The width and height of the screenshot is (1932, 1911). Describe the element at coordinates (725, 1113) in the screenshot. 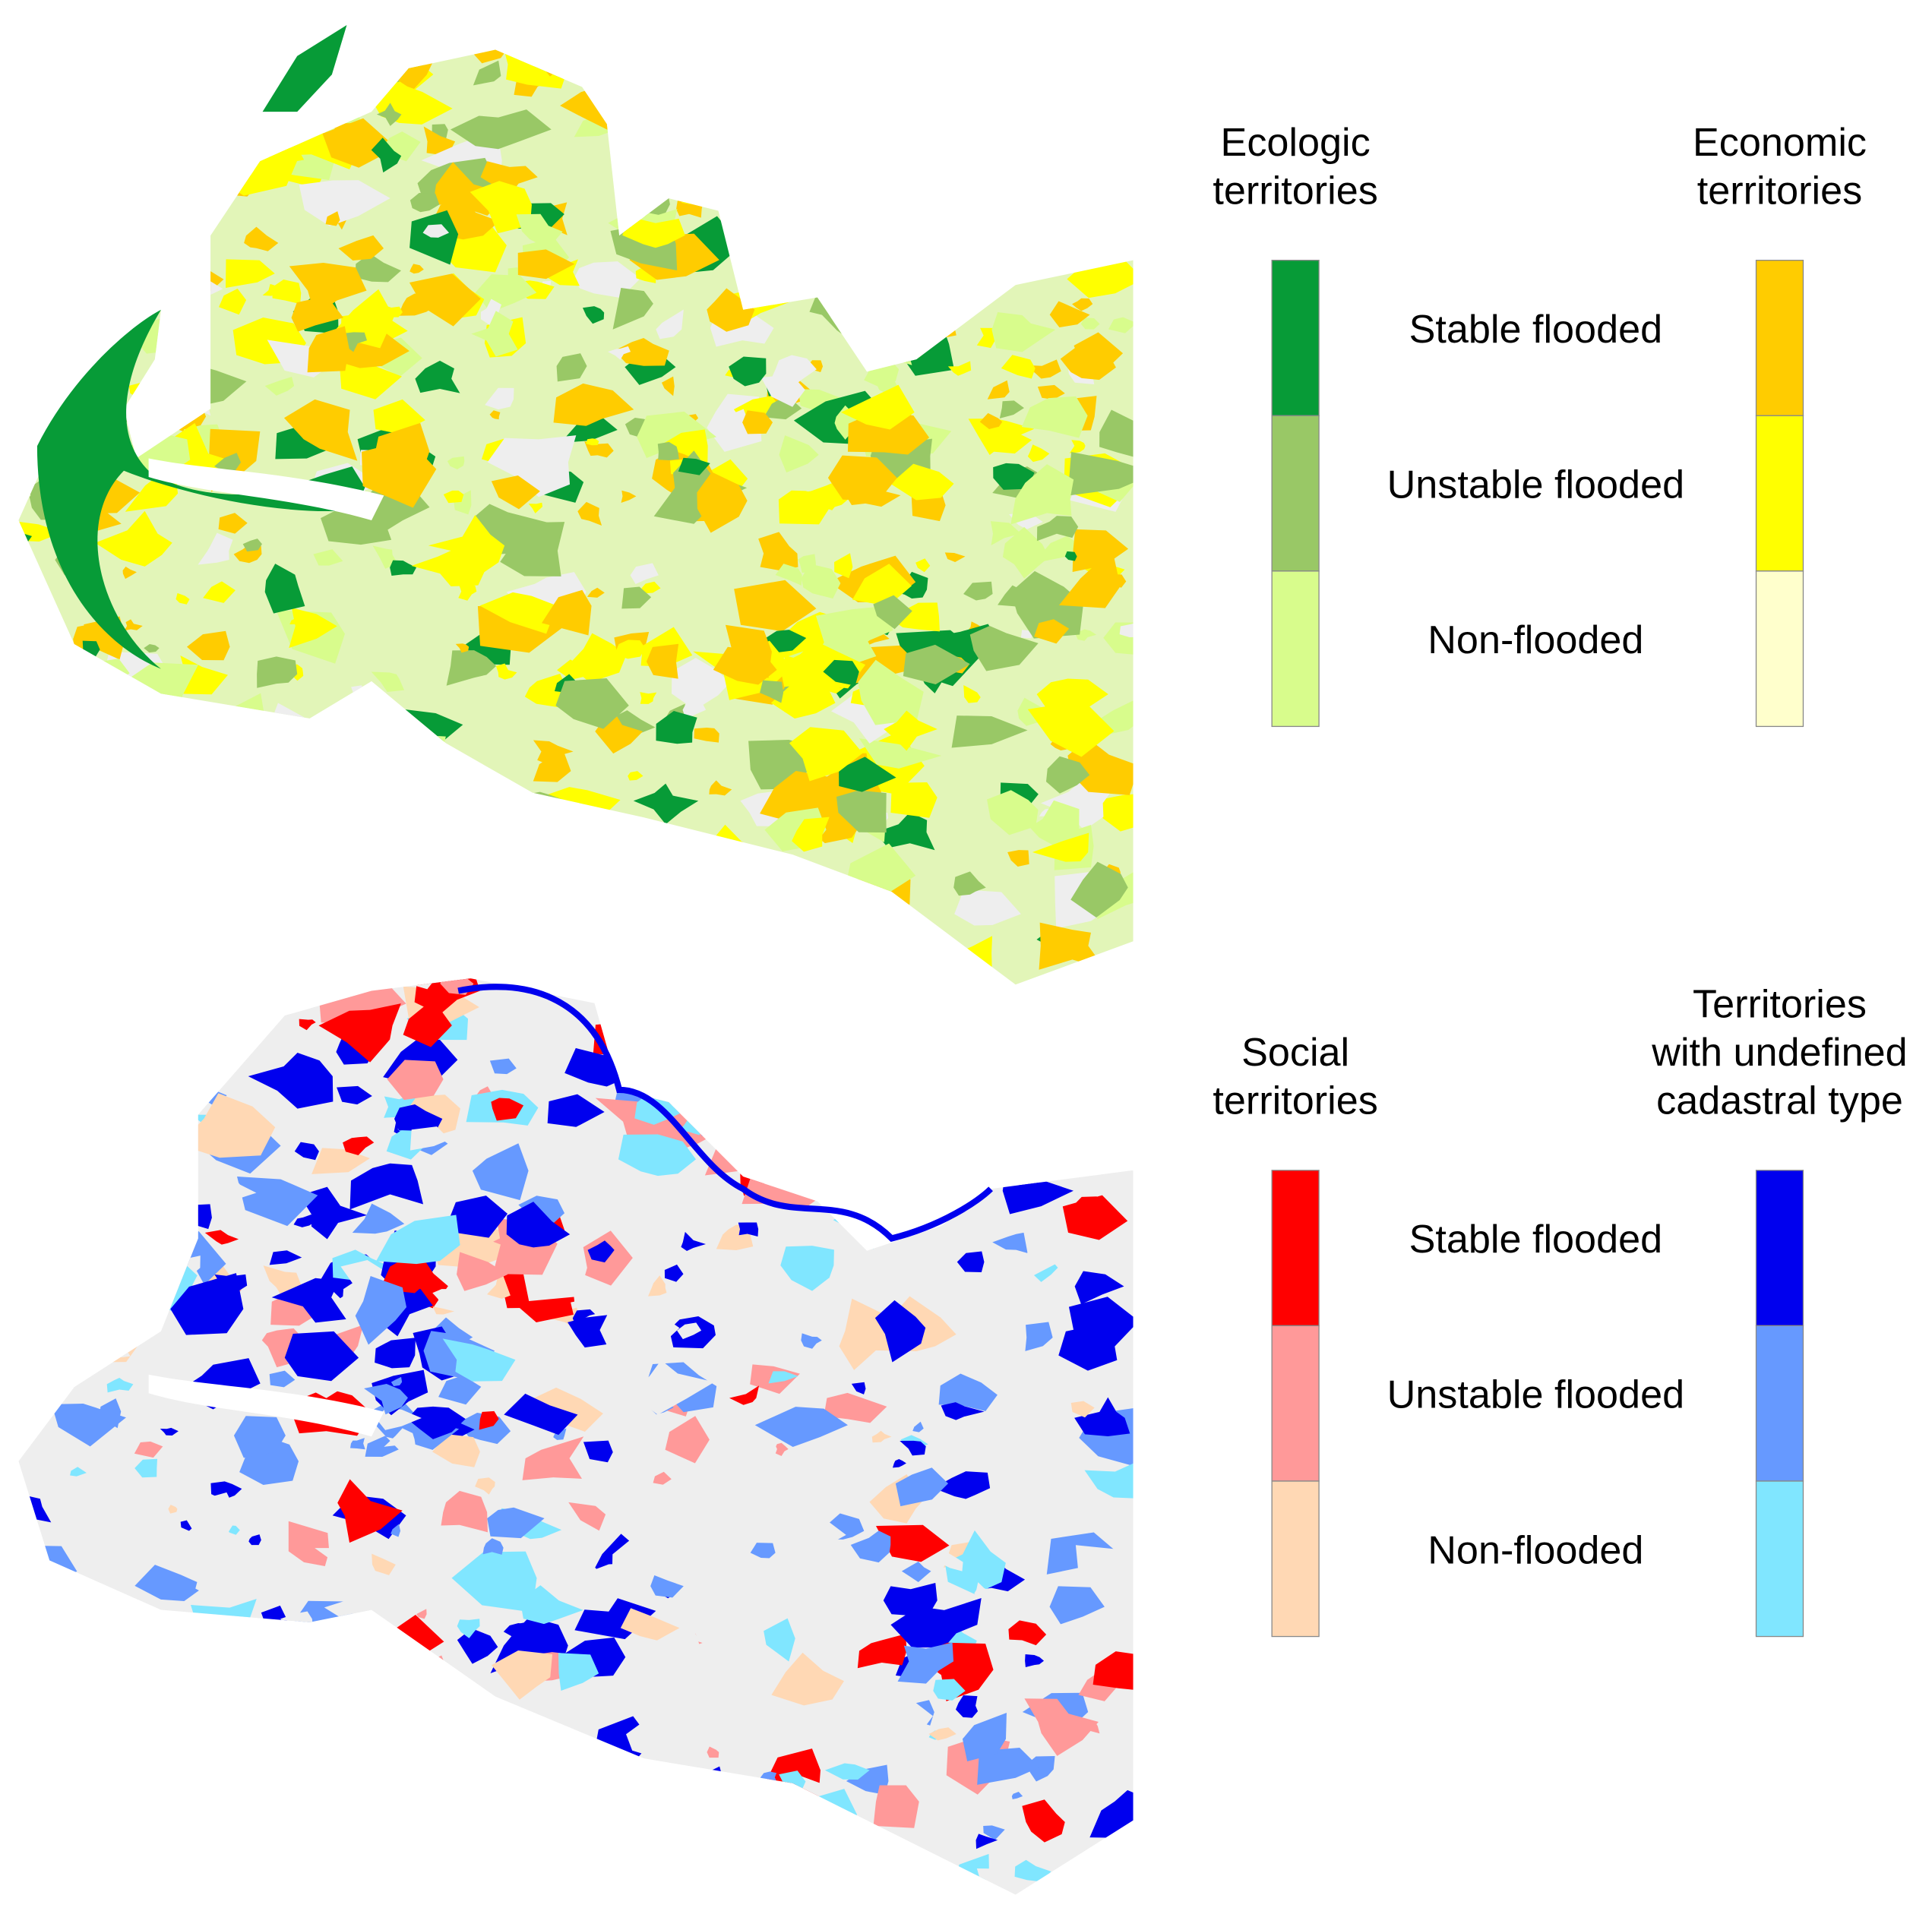

I see `river-channel` at that location.